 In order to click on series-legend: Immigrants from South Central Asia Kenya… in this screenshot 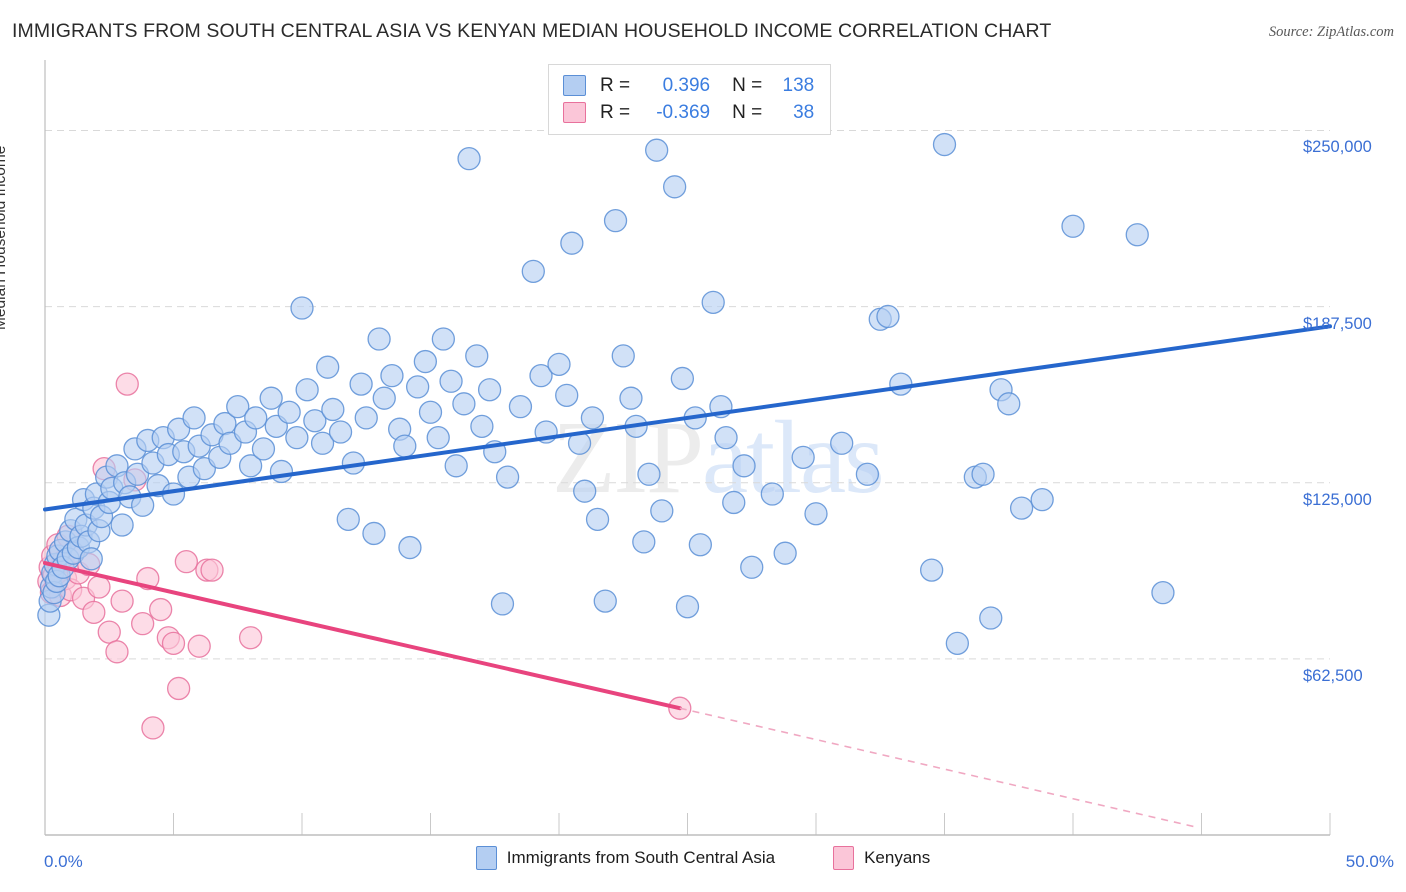, I will do `click(703, 858)`.